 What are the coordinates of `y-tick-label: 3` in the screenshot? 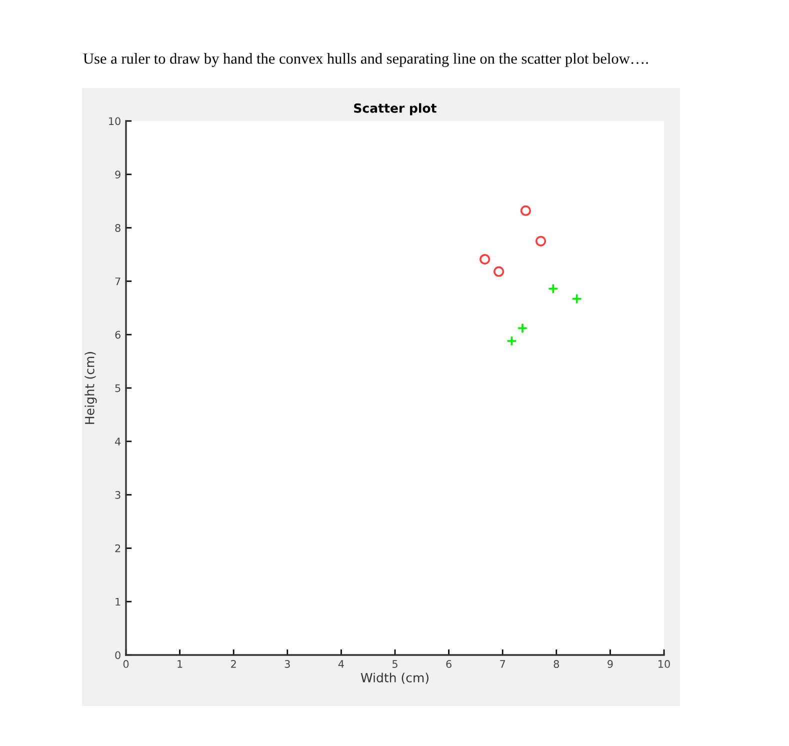 It's located at (117, 495).